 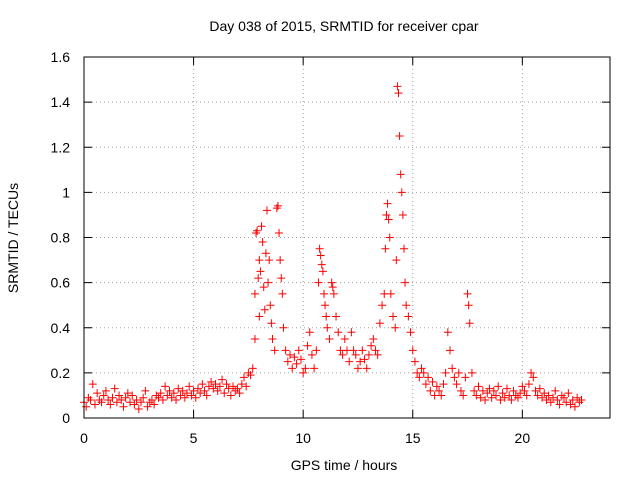 What do you see at coordinates (66, 418) in the screenshot?
I see `y-tick-label: 0` at bounding box center [66, 418].